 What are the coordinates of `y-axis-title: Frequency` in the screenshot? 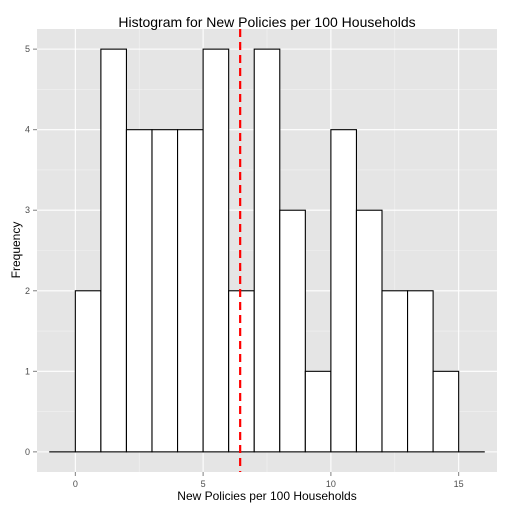 It's located at (16, 250).